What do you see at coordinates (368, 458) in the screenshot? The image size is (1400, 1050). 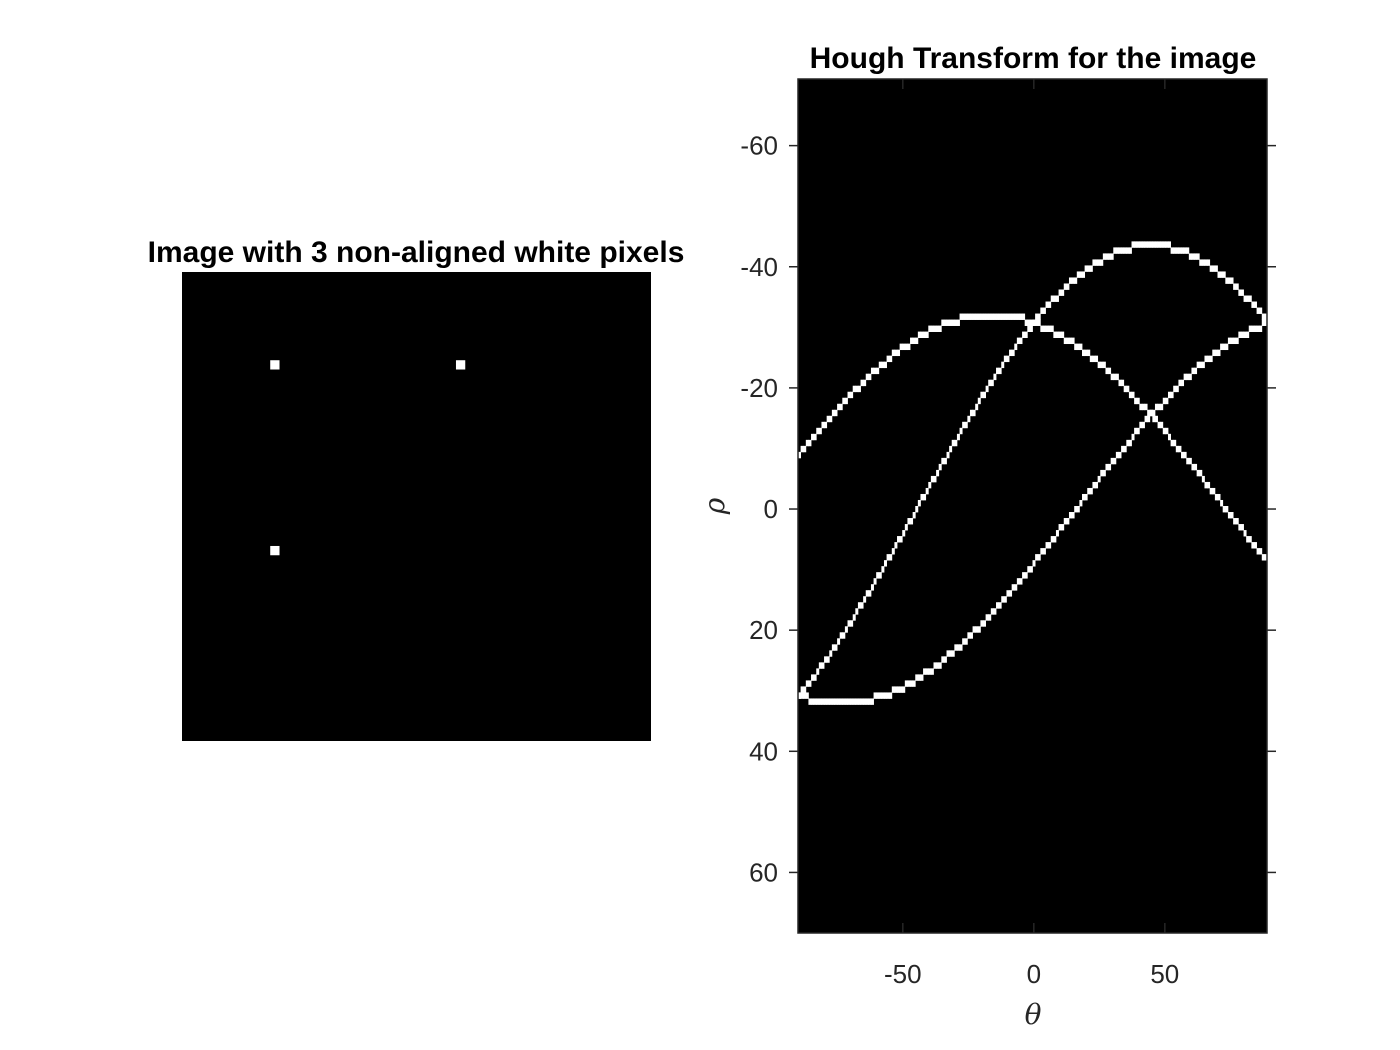 I see `white-pixels` at bounding box center [368, 458].